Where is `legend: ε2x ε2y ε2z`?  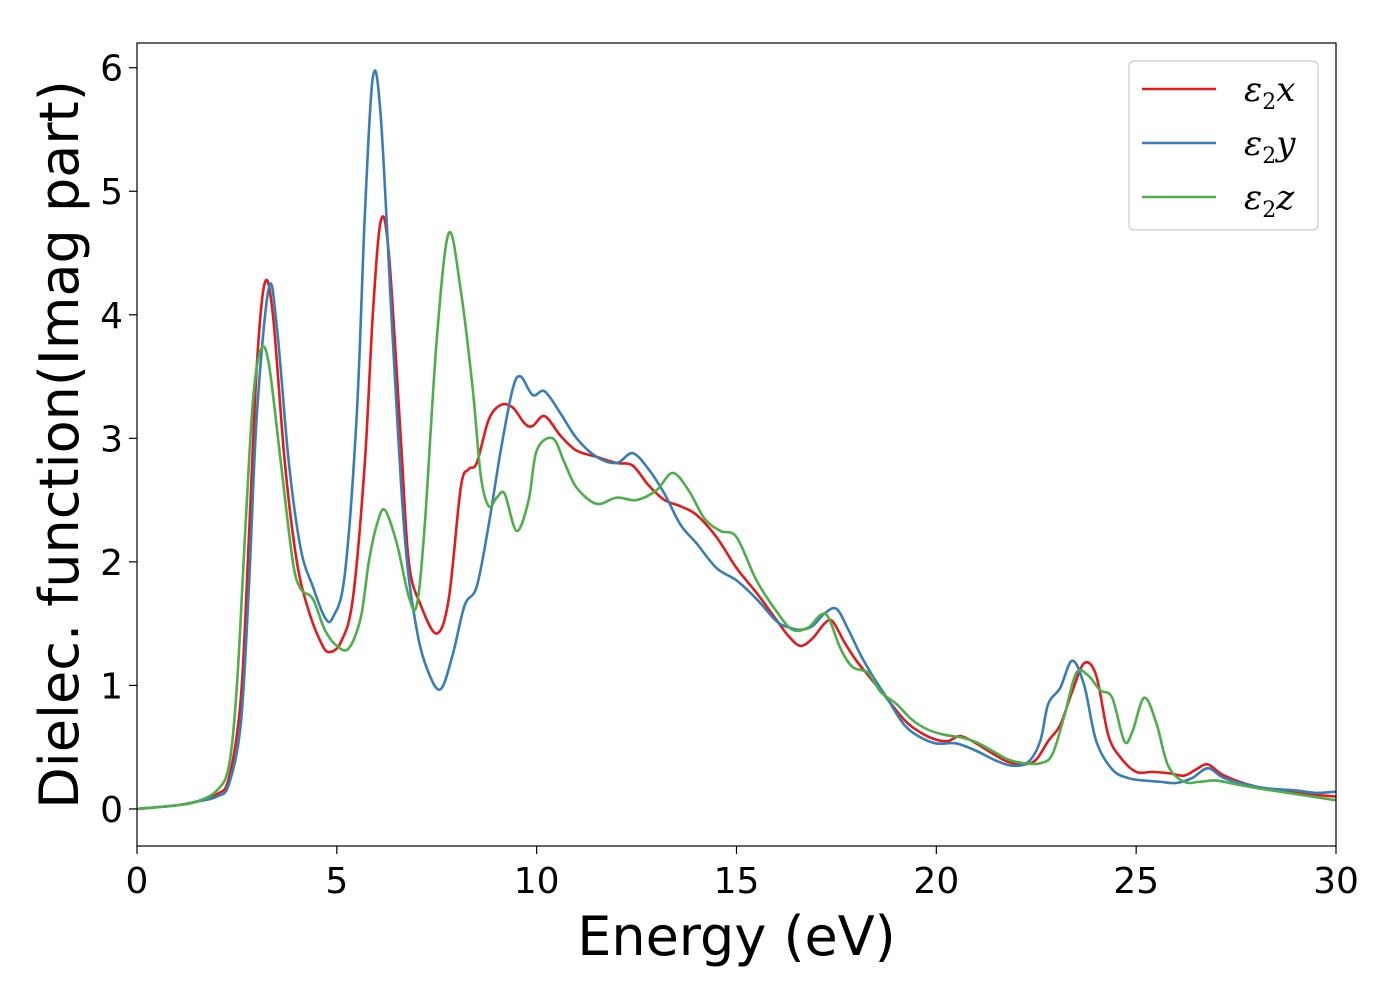
legend: ε2x ε2y ε2z is located at coordinates (1223, 145).